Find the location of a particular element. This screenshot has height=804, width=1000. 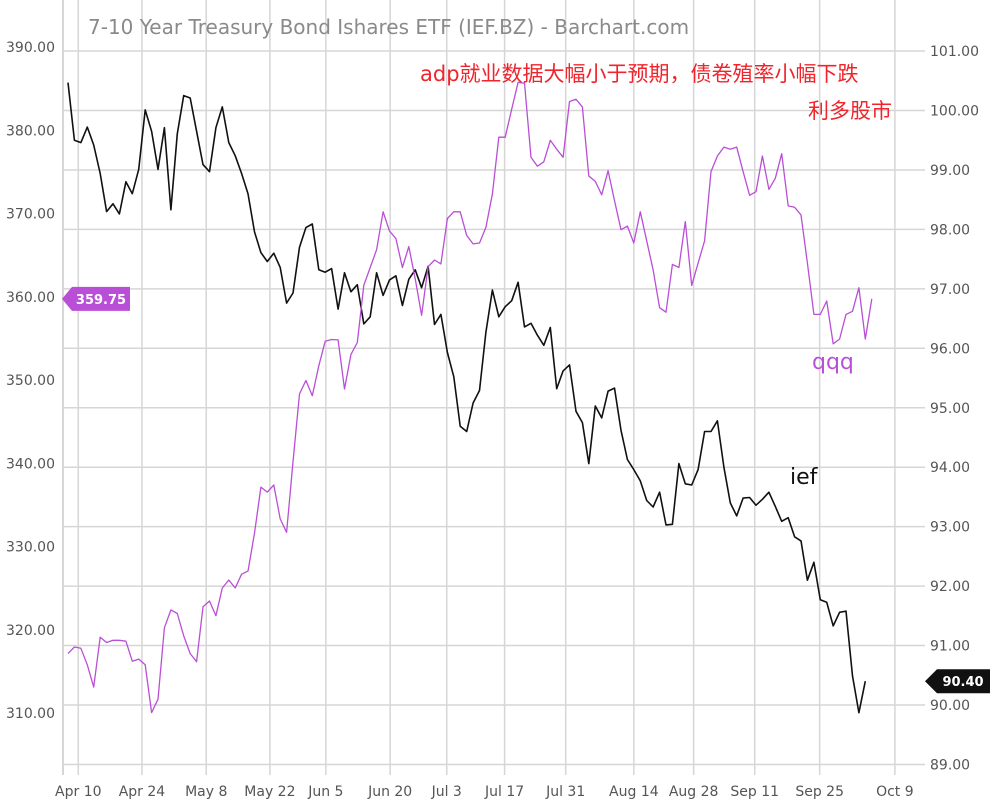

right-axis-tick-label: 91.00 is located at coordinates (950, 647).